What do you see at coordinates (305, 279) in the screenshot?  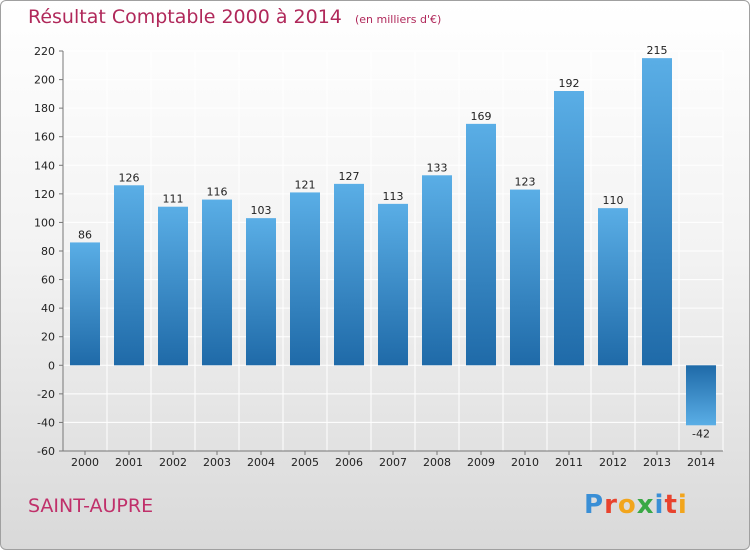 I see `bar-2005` at bounding box center [305, 279].